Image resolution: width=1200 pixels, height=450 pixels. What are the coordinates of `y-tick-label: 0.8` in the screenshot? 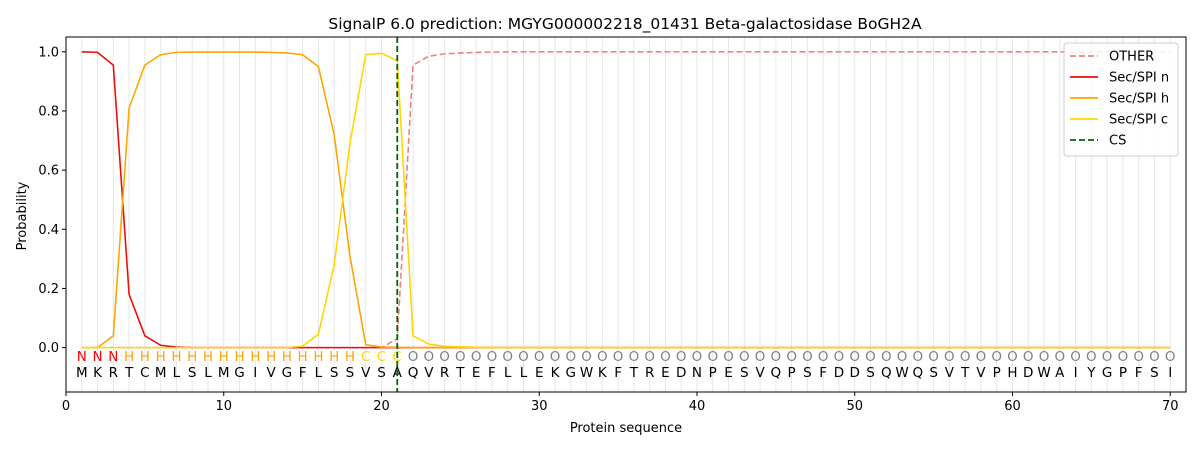 It's located at (48, 111).